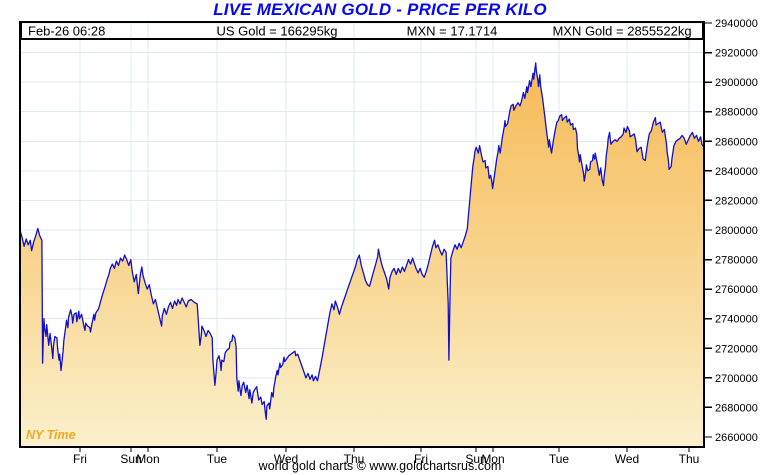 The width and height of the screenshot is (760, 475). Describe the element at coordinates (736, 438) in the screenshot. I see `y-tick-label: 2660000` at that location.